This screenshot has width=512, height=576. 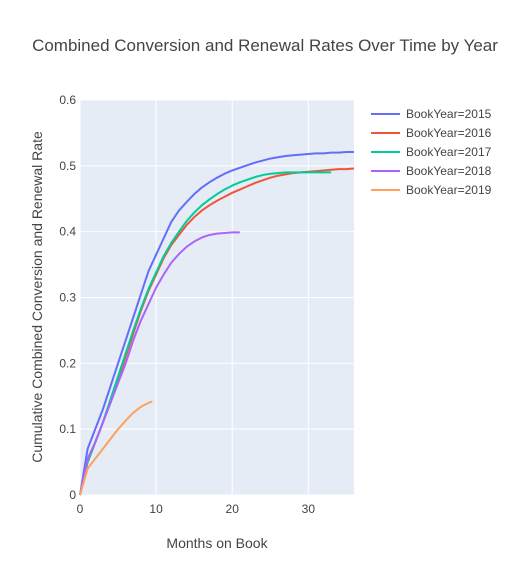 I want to click on x-tick-label: 0, so click(x=80, y=509).